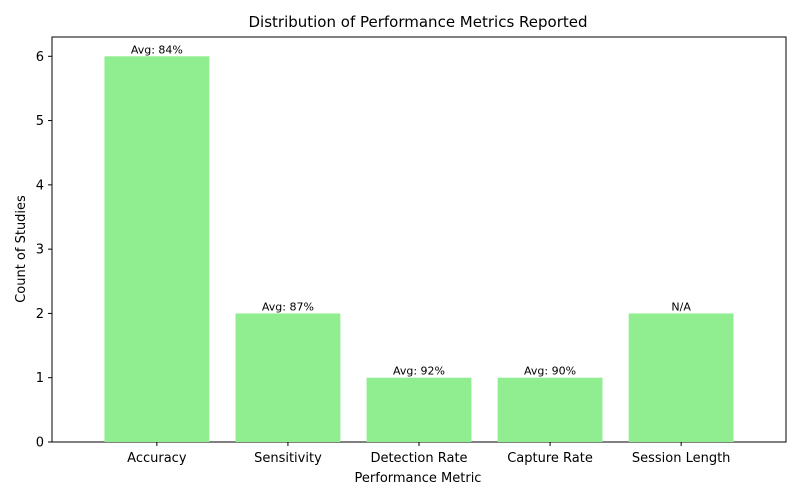 The width and height of the screenshot is (800, 504). I want to click on x-axis-label: Performance Metric, so click(418, 478).